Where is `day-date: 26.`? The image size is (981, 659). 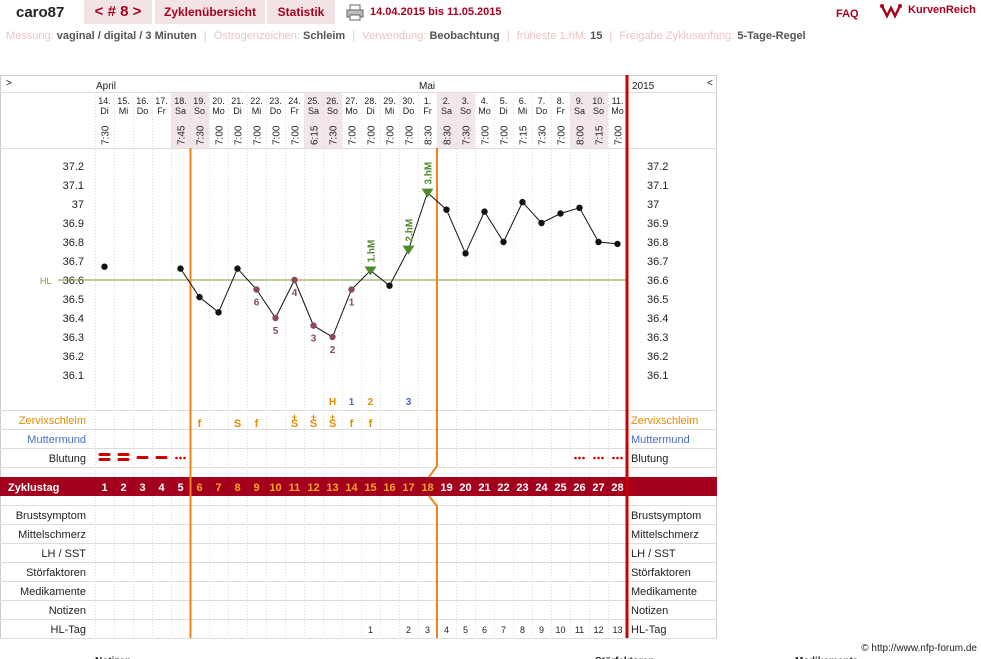
day-date: 26. is located at coordinates (332, 101).